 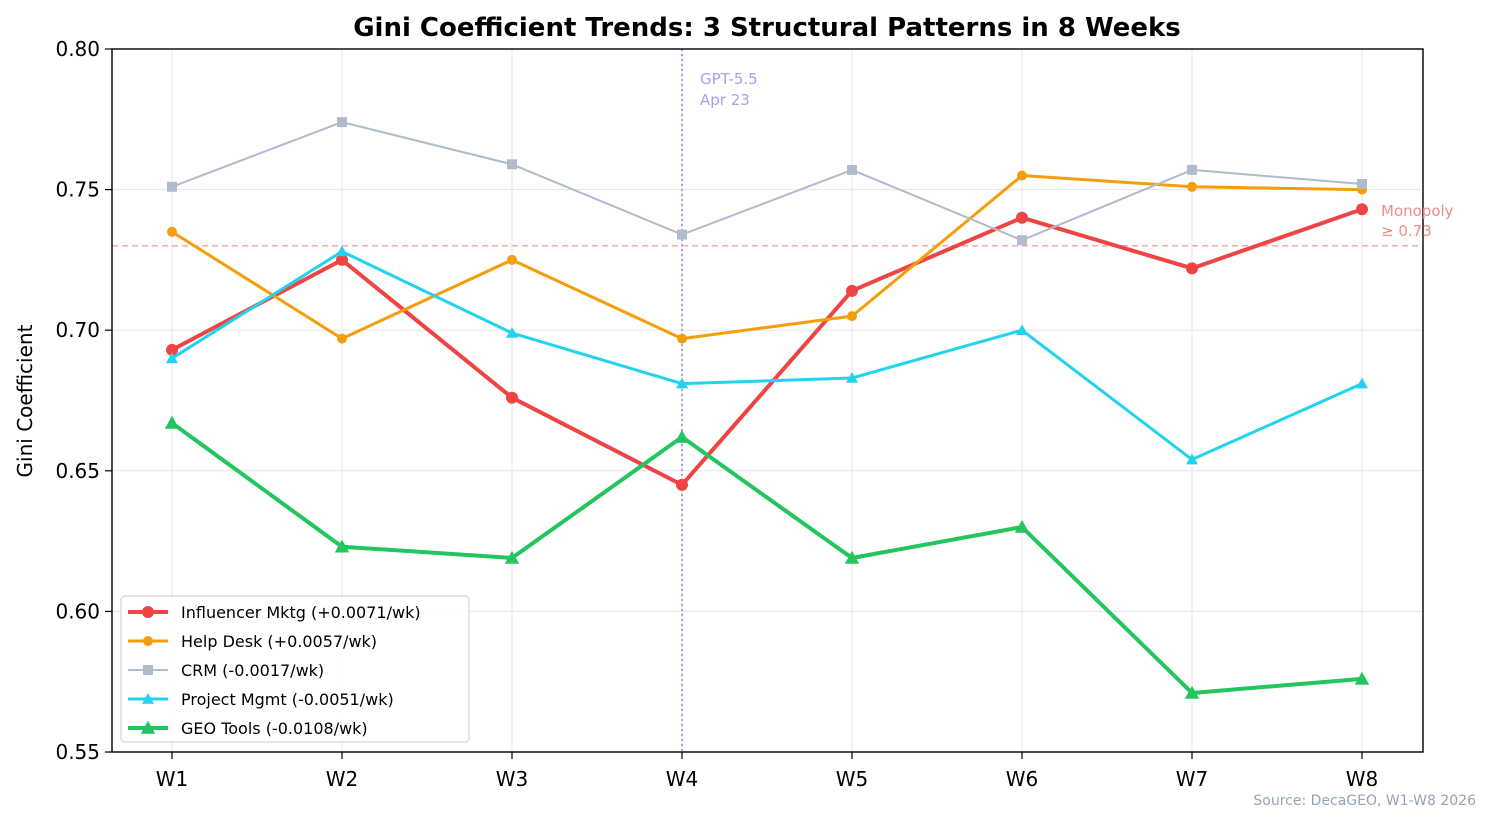 I want to click on y-axis-ticks: 0.55 0.60 0.65 0.70 0.75 0.80, so click(x=83, y=400).